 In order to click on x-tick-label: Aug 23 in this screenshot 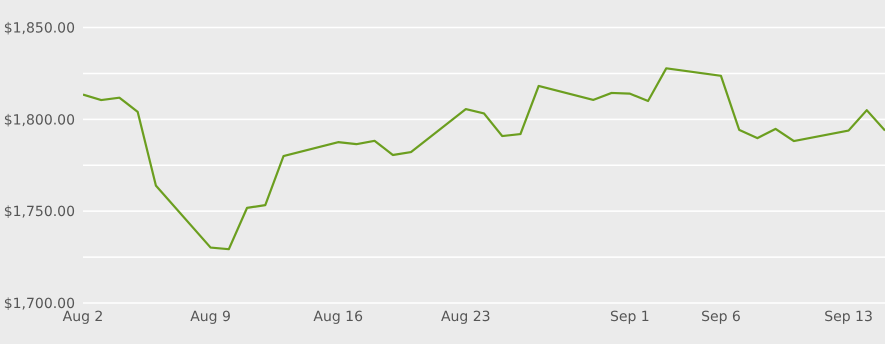, I will do `click(465, 316)`.